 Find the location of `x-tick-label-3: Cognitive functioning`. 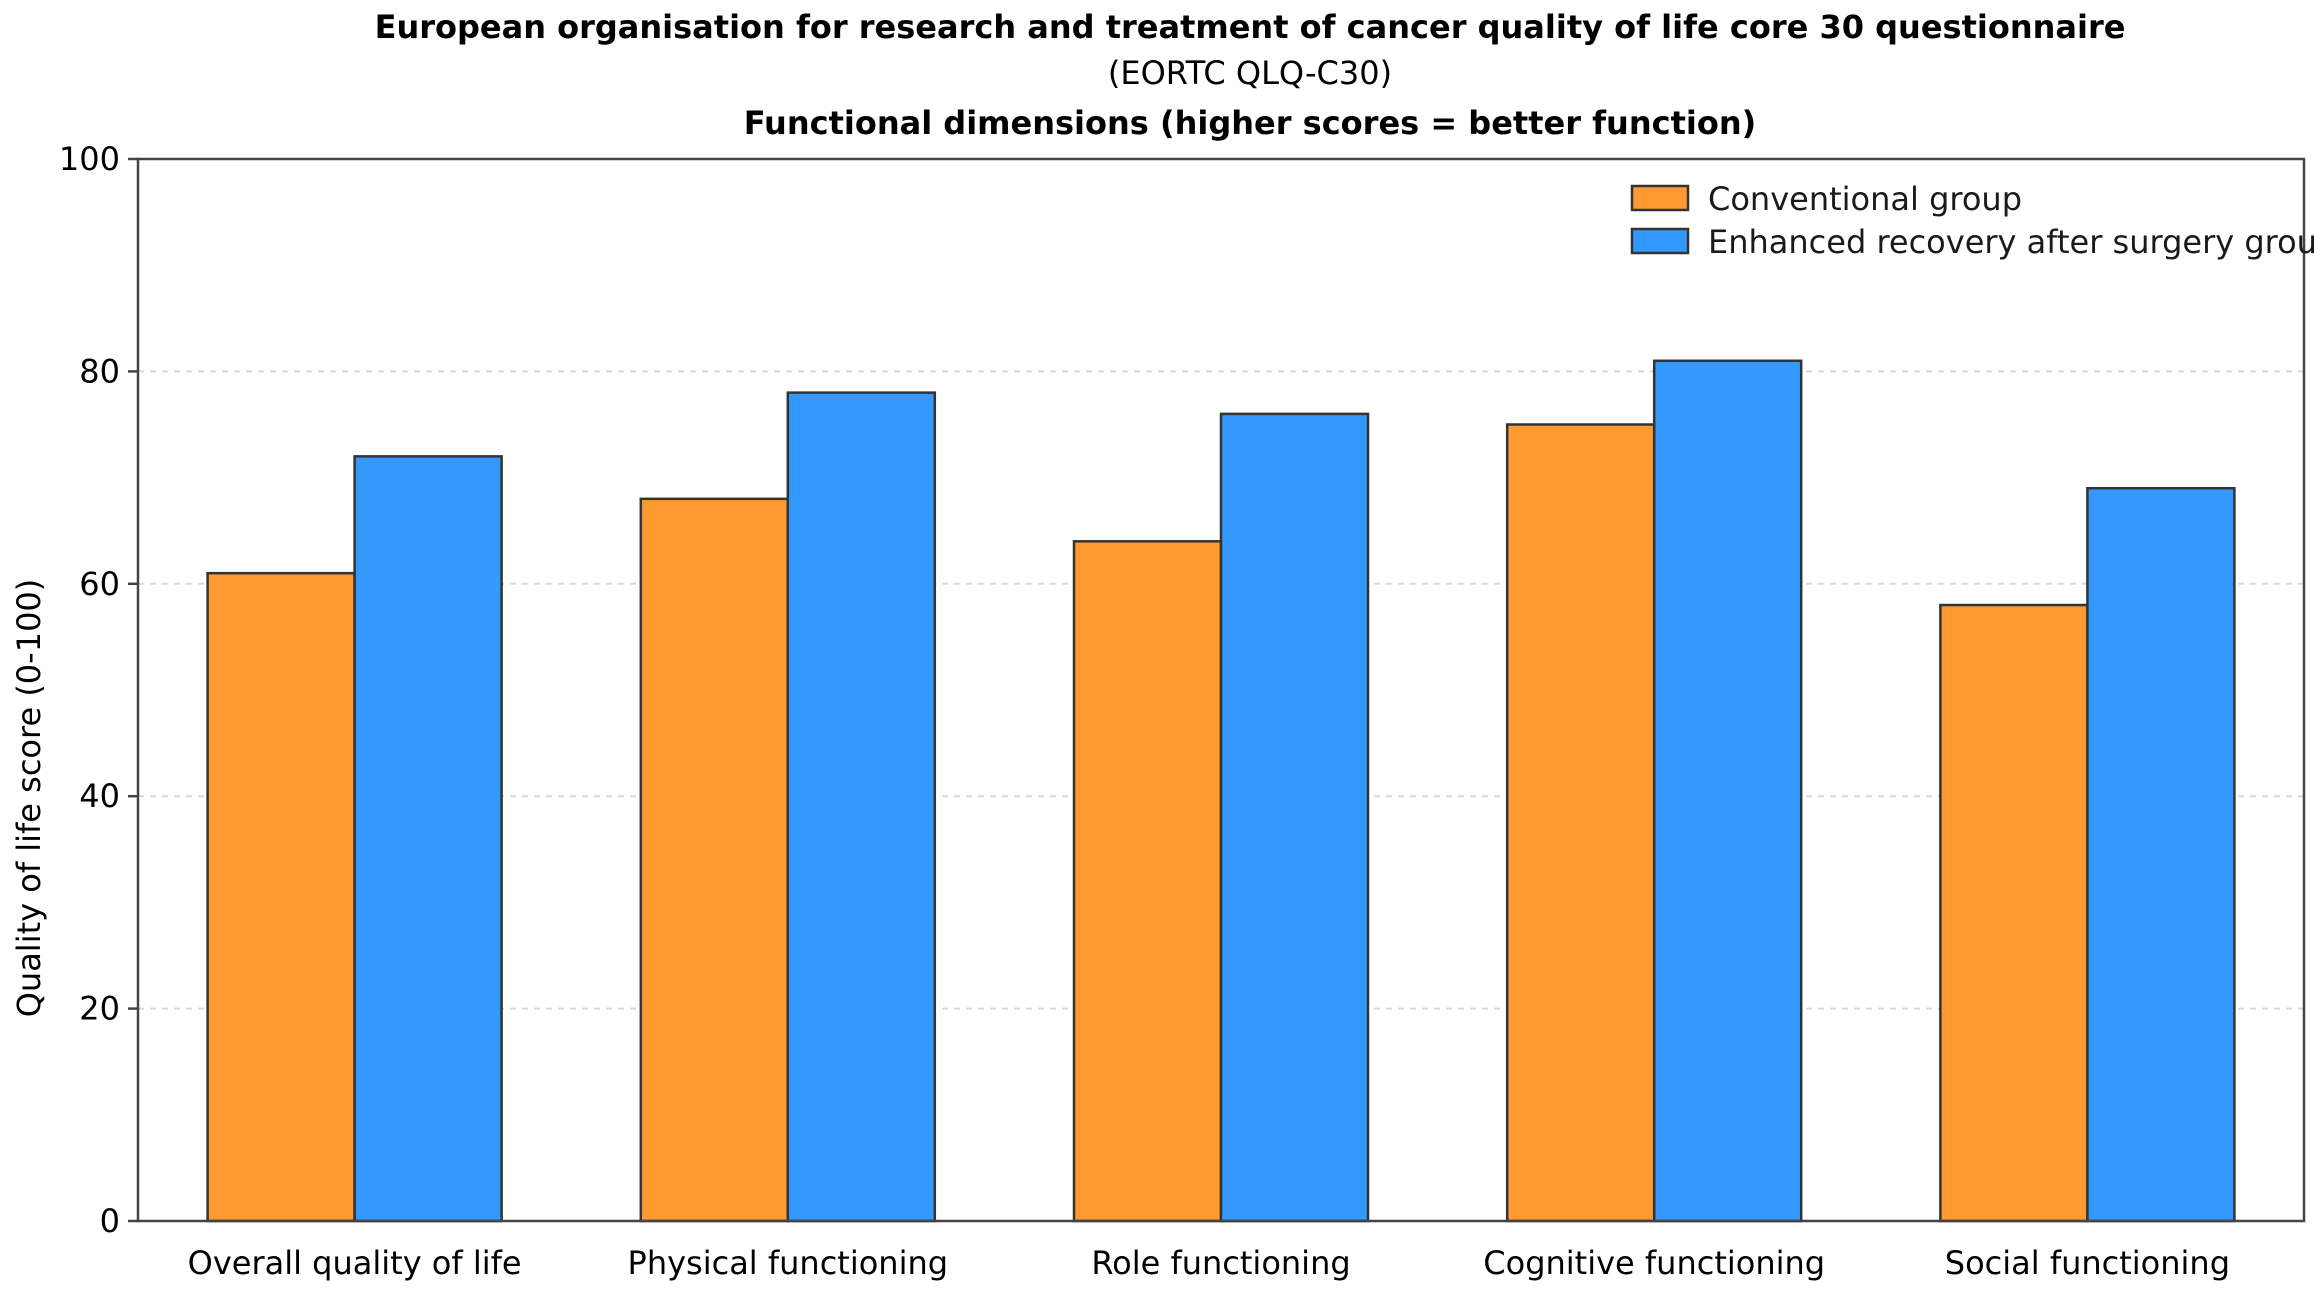

x-tick-label-3: Cognitive functioning is located at coordinates (1654, 1263).